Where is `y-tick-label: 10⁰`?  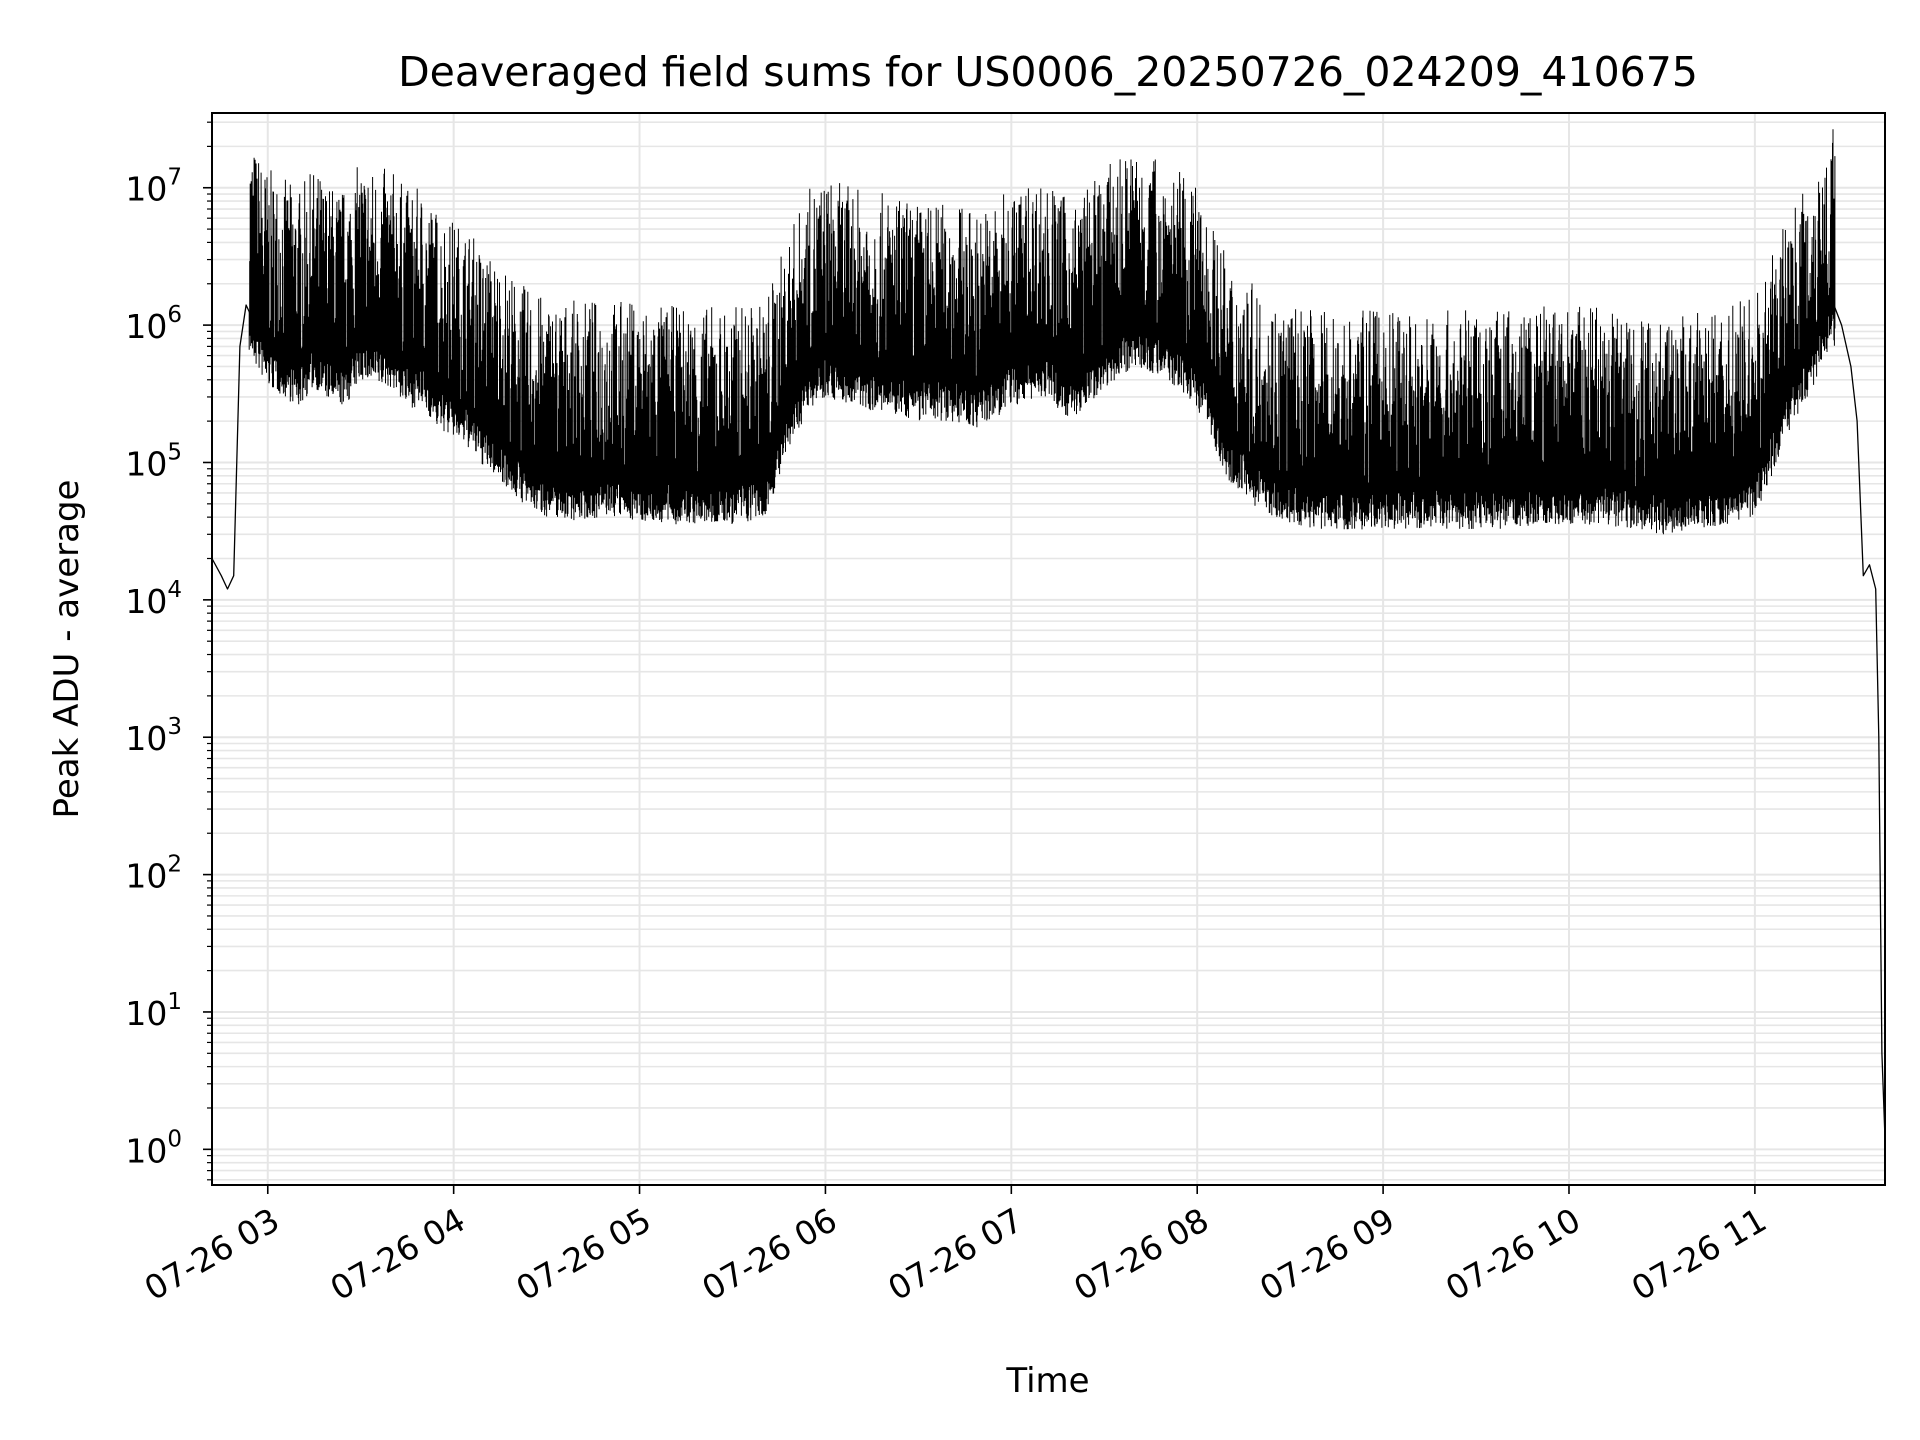 y-tick-label: 10⁰ is located at coordinates (153, 1148).